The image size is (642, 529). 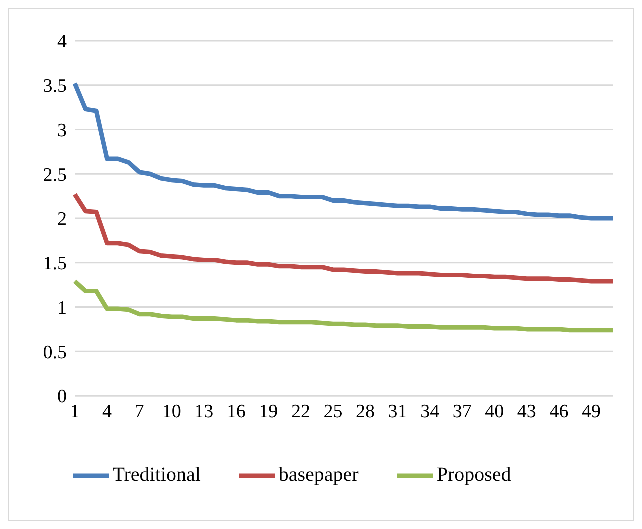 What do you see at coordinates (62, 219) in the screenshot?
I see `y-tick-label: 2` at bounding box center [62, 219].